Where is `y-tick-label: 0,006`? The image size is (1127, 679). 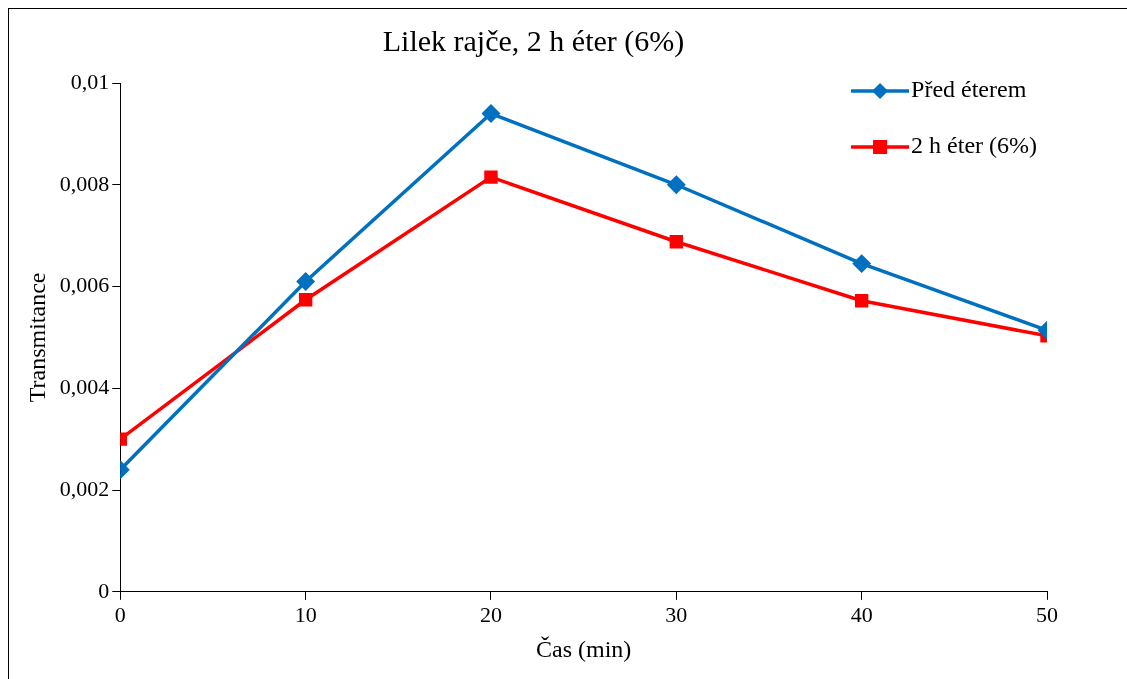 y-tick-label: 0,006 is located at coordinates (84, 285).